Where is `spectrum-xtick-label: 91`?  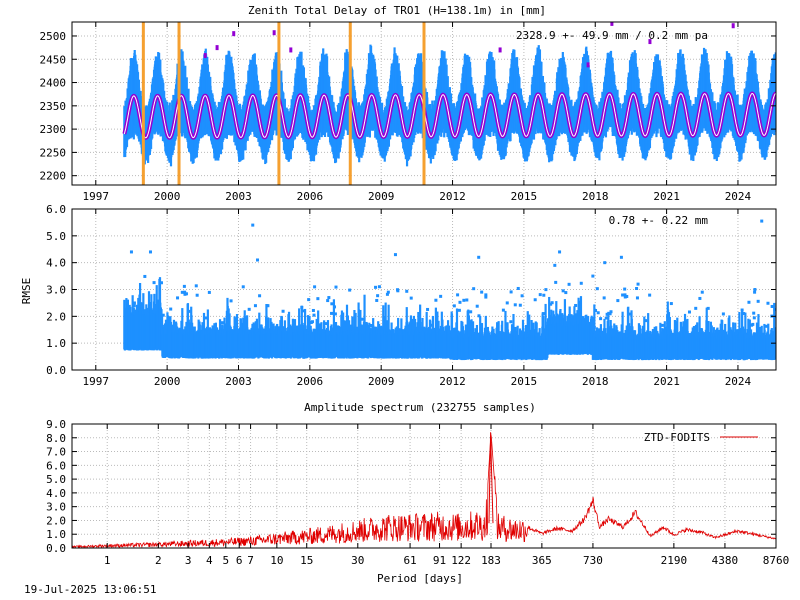
spectrum-xtick-label: 91 is located at coordinates (439, 560).